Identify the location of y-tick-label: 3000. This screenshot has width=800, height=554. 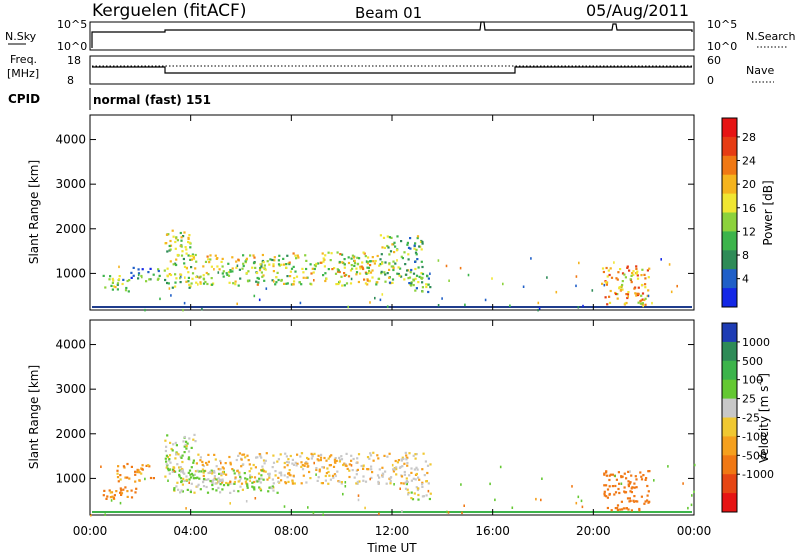
(70, 389).